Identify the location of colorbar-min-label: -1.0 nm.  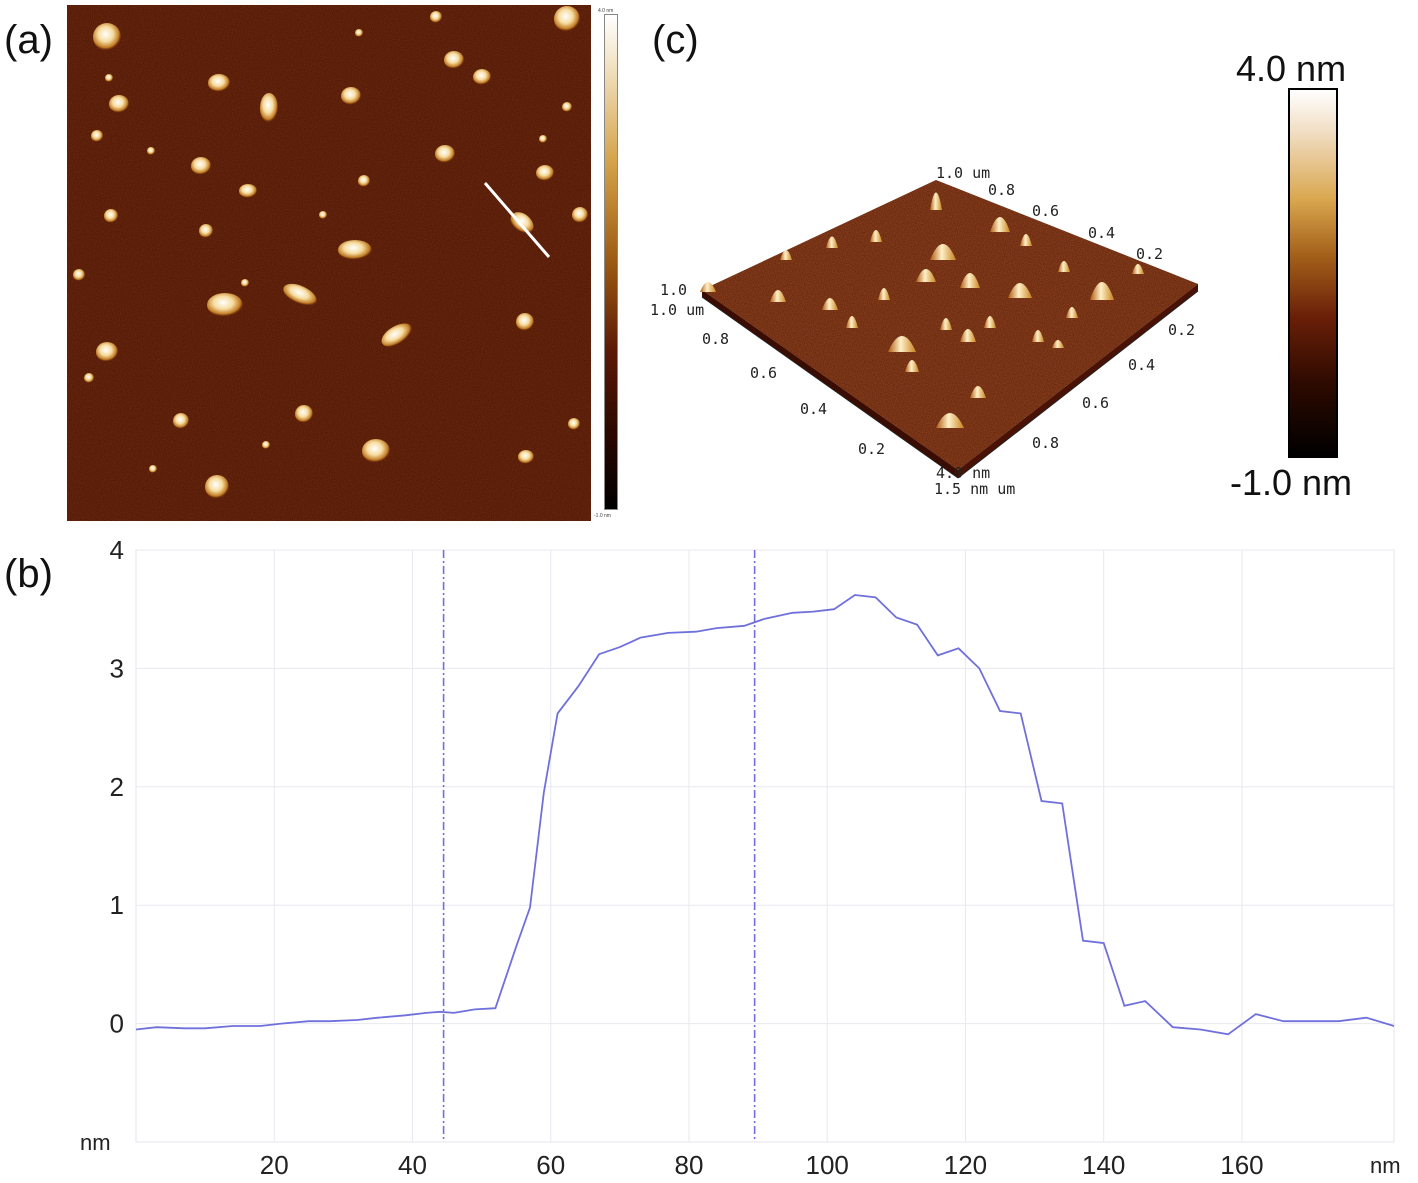
(1291, 482).